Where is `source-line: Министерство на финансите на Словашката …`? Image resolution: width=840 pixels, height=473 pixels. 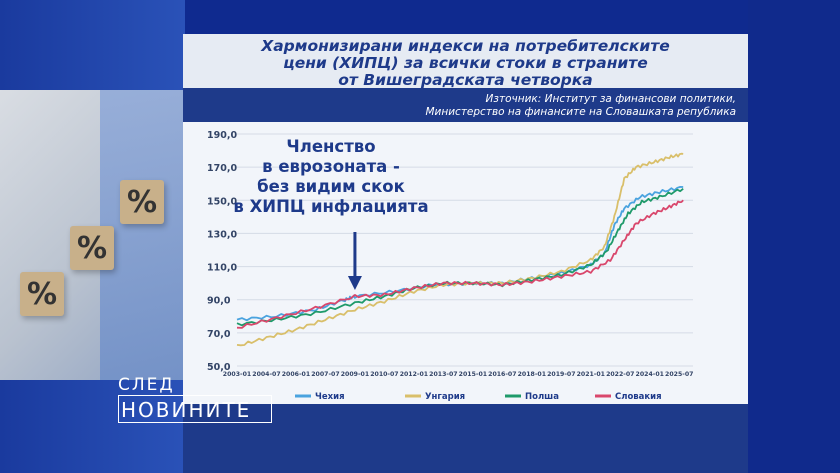
source-line: Министерство на финансите на Словашката … is located at coordinates (580, 112).